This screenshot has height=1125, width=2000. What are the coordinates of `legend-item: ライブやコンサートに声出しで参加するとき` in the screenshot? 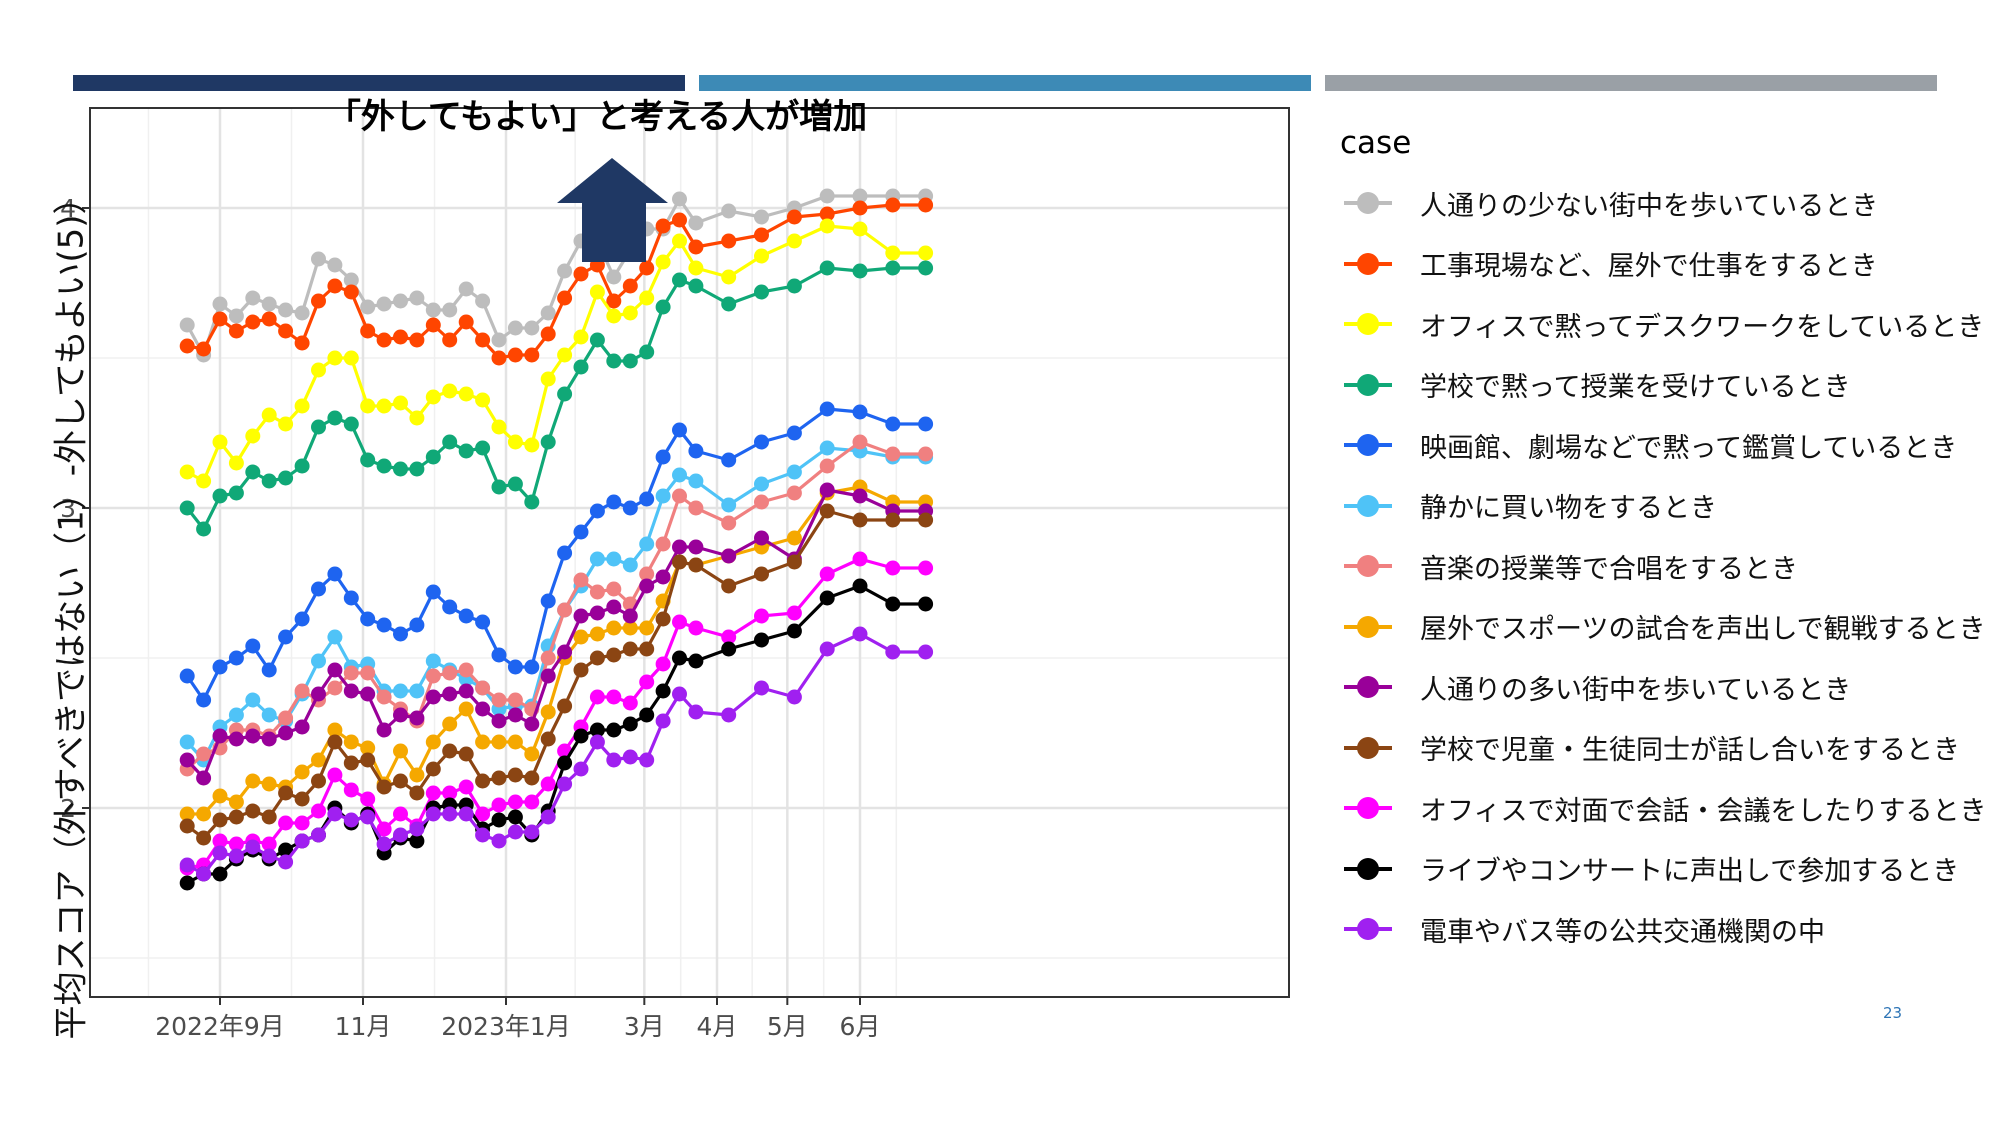 It's located at (1663, 869).